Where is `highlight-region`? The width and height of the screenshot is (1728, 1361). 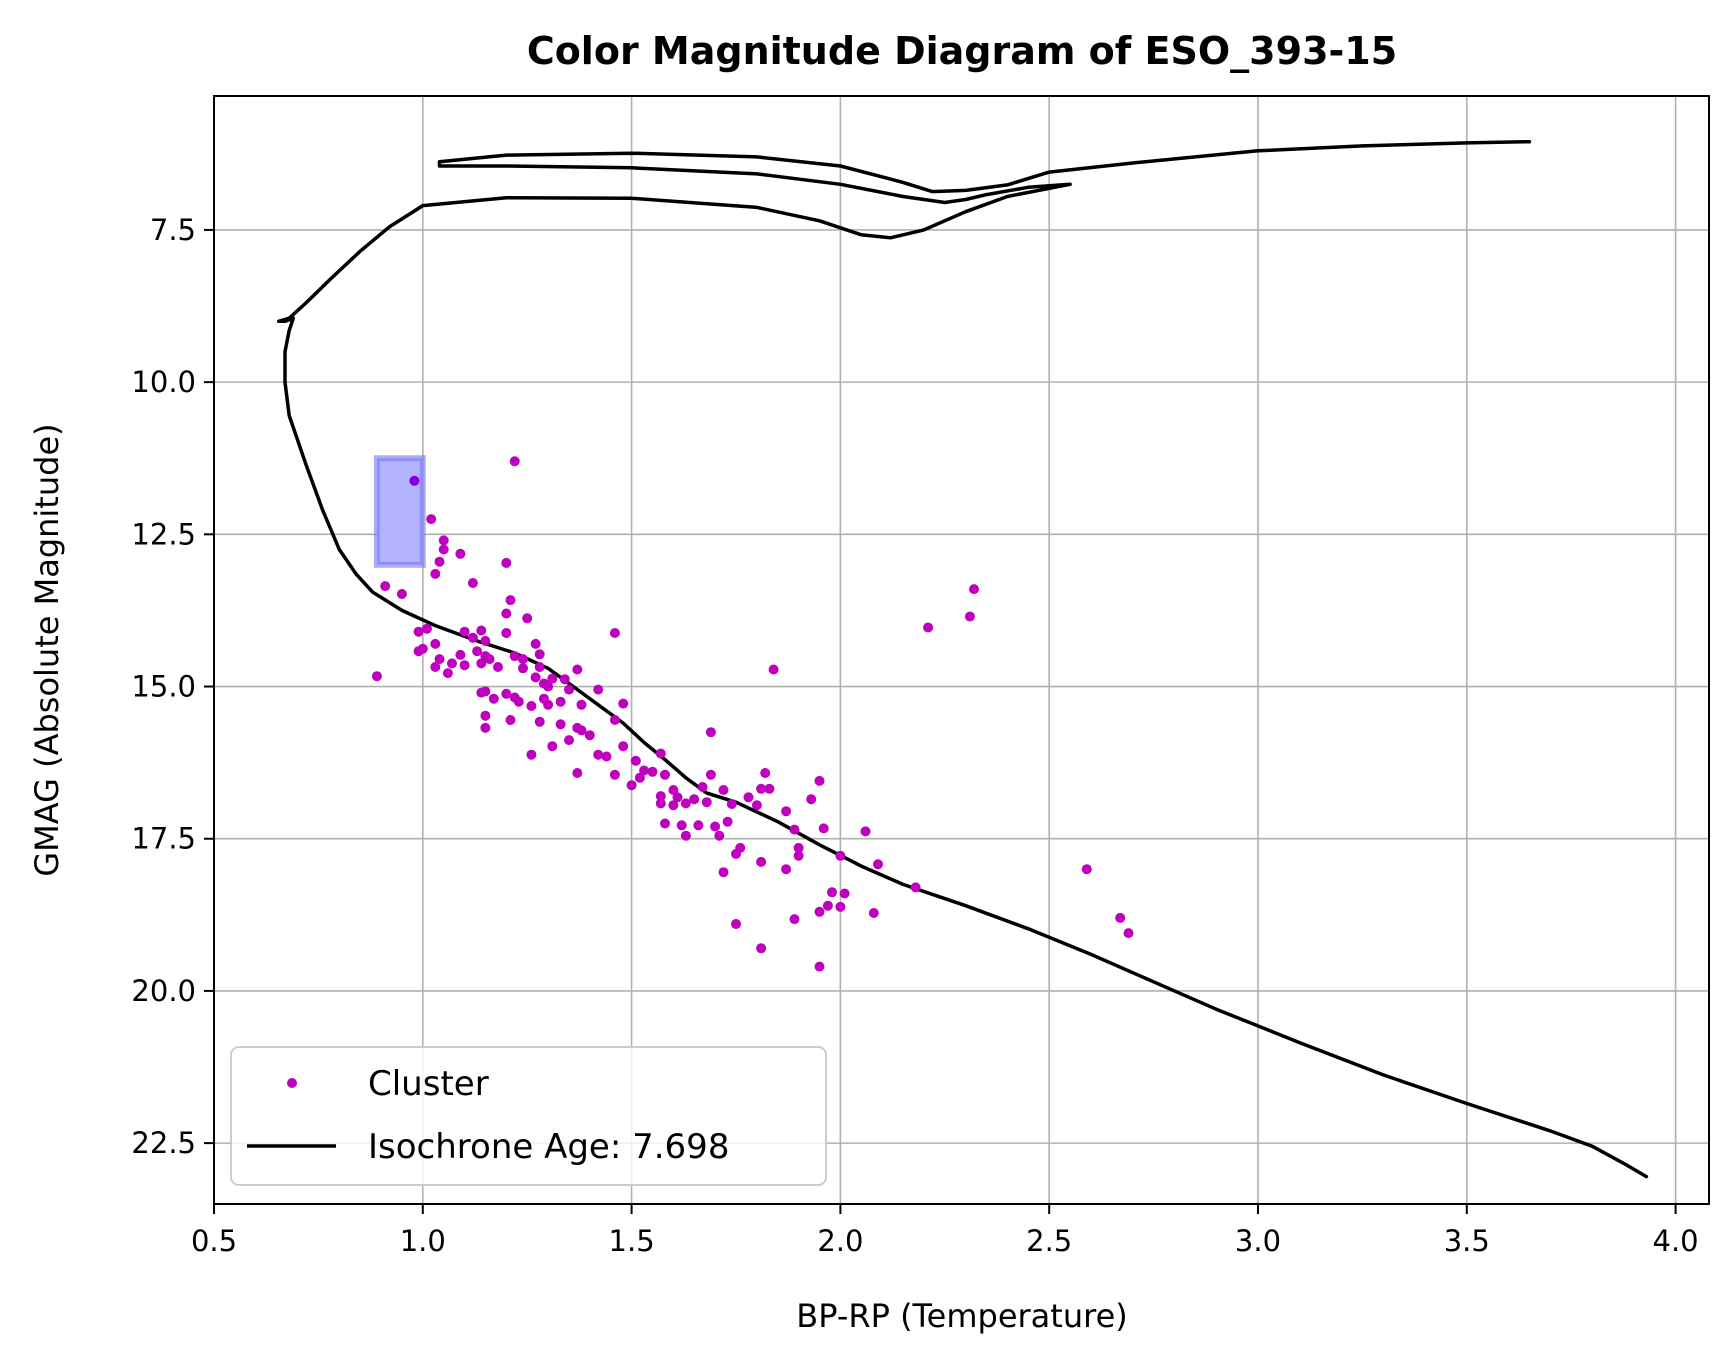
highlight-region is located at coordinates (399, 511).